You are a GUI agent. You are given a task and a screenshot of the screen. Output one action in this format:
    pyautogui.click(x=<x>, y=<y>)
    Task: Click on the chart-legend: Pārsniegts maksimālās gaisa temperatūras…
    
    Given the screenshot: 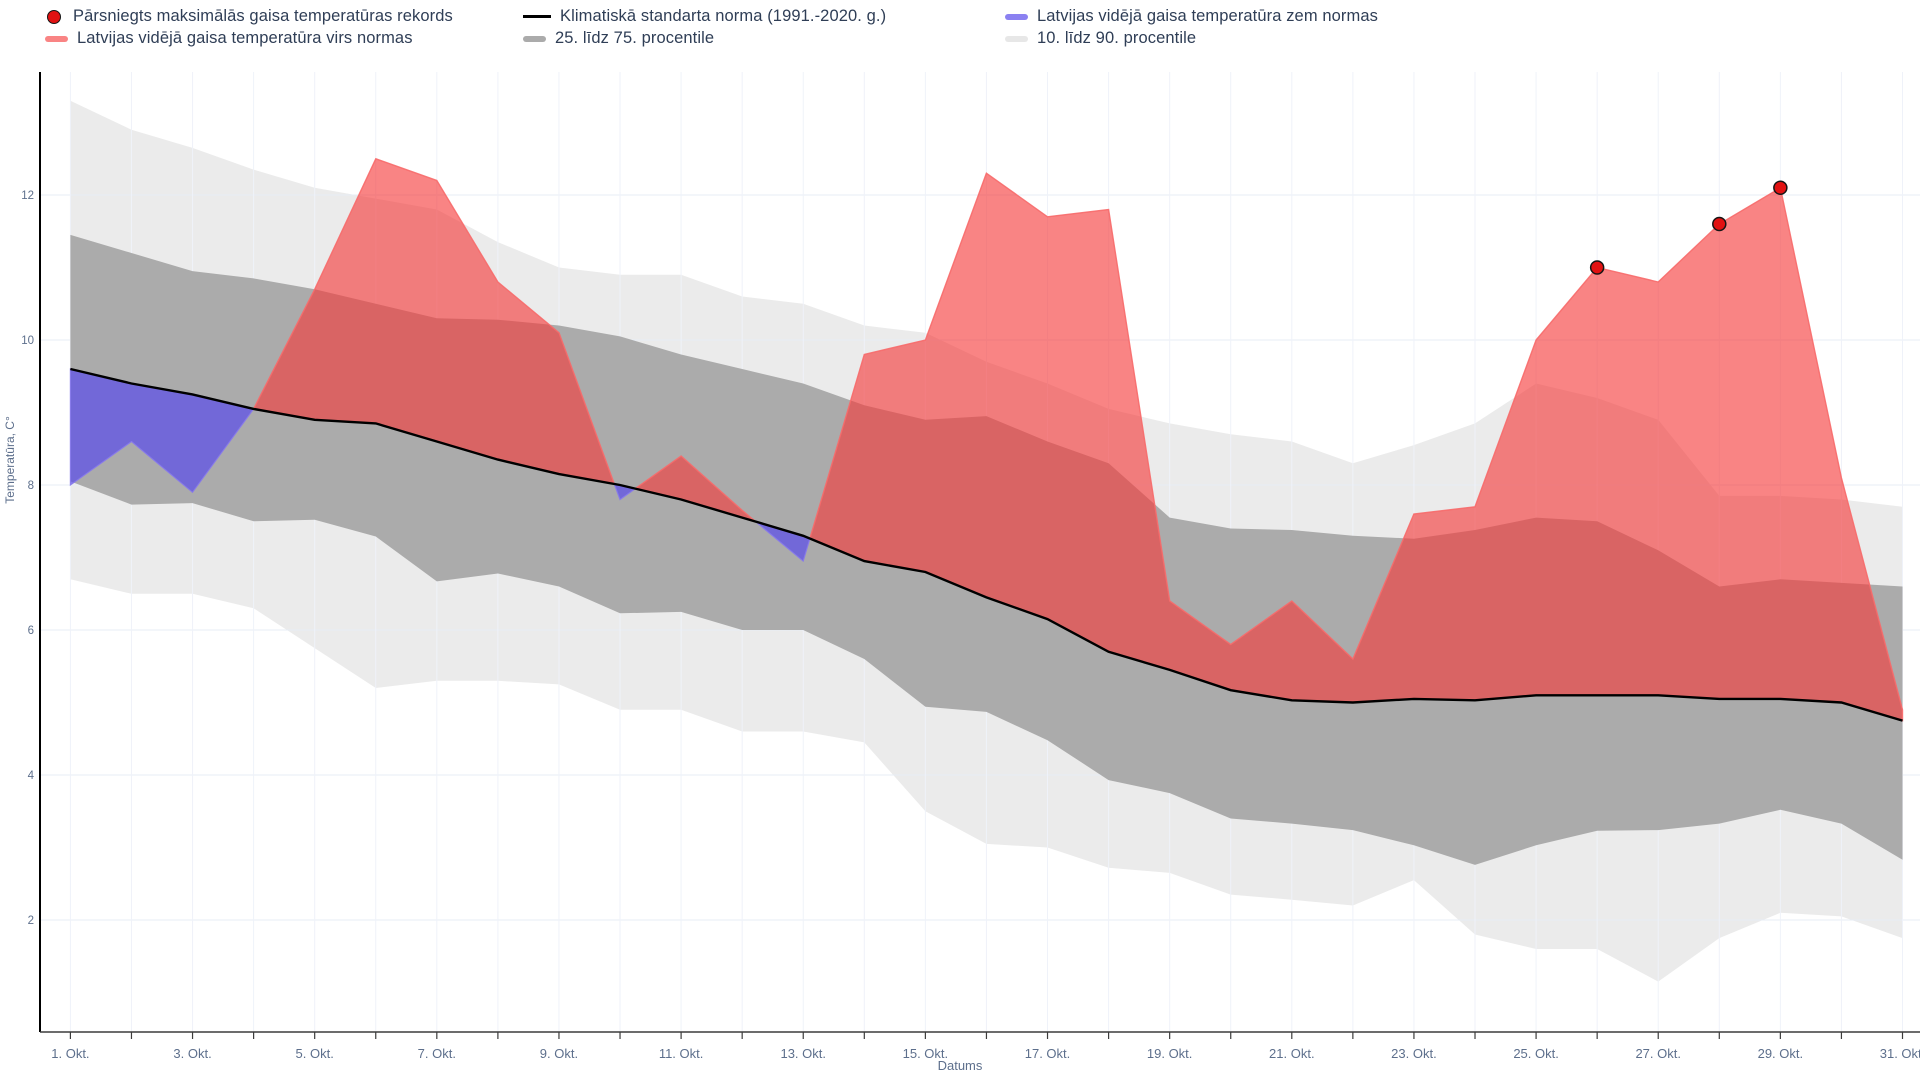 What is the action you would take?
    pyautogui.click(x=960, y=24)
    